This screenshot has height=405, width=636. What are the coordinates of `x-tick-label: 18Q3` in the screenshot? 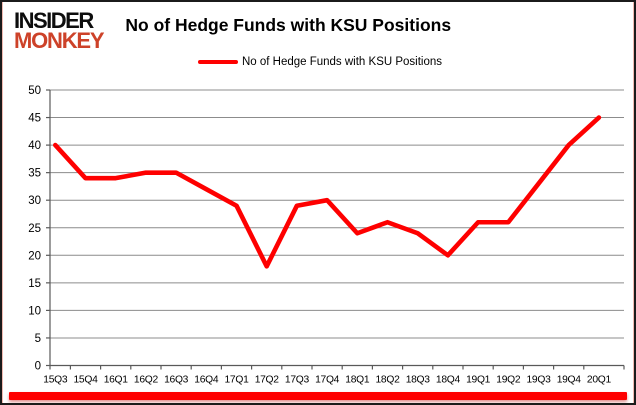 It's located at (418, 380).